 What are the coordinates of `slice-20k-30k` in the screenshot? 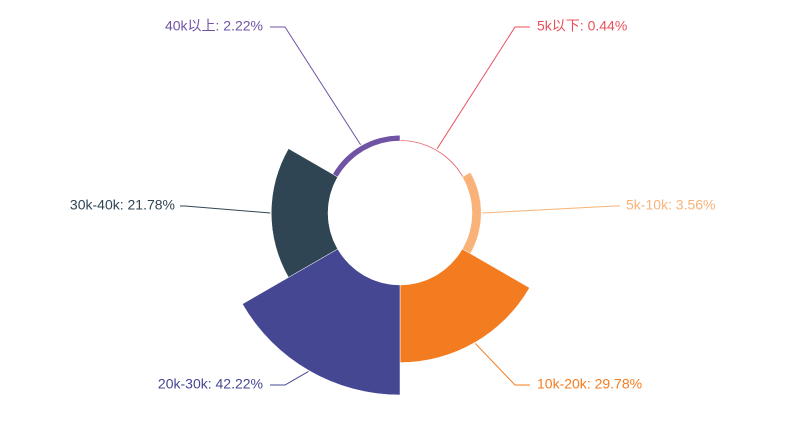 It's located at (321, 322).